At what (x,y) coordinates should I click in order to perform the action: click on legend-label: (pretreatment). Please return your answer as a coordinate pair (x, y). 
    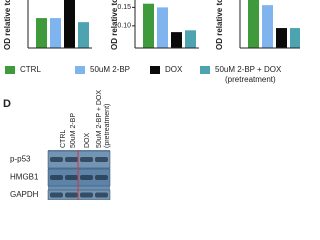
    Looking at the image, I should click on (250, 79).